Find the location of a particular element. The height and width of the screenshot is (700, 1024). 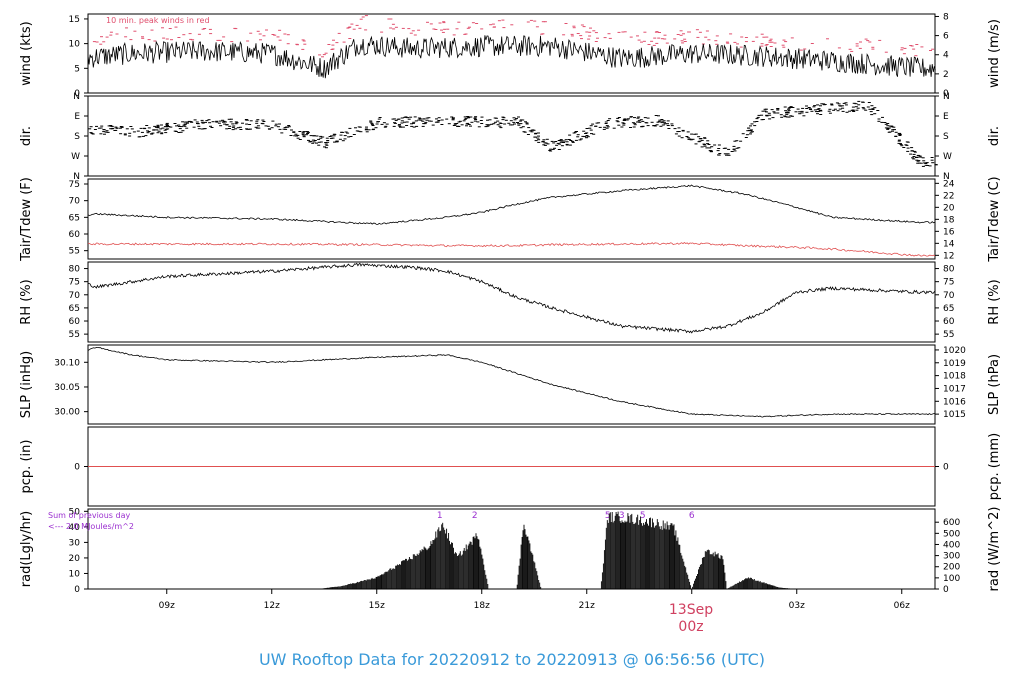

rh-tick-label-right: 65 is located at coordinates (948, 309).